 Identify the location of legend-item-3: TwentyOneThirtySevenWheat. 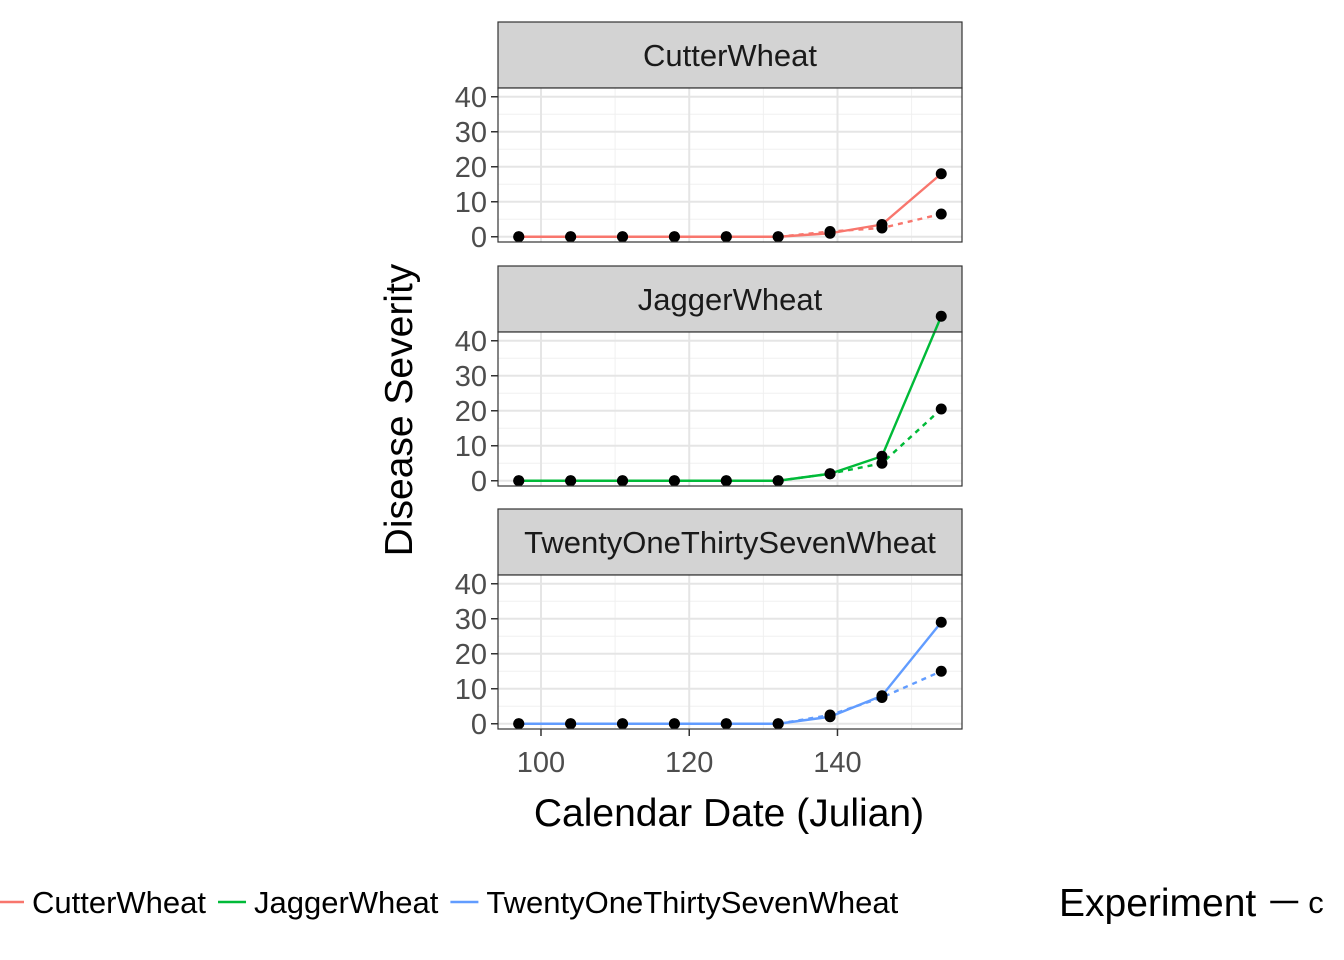
(674, 902).